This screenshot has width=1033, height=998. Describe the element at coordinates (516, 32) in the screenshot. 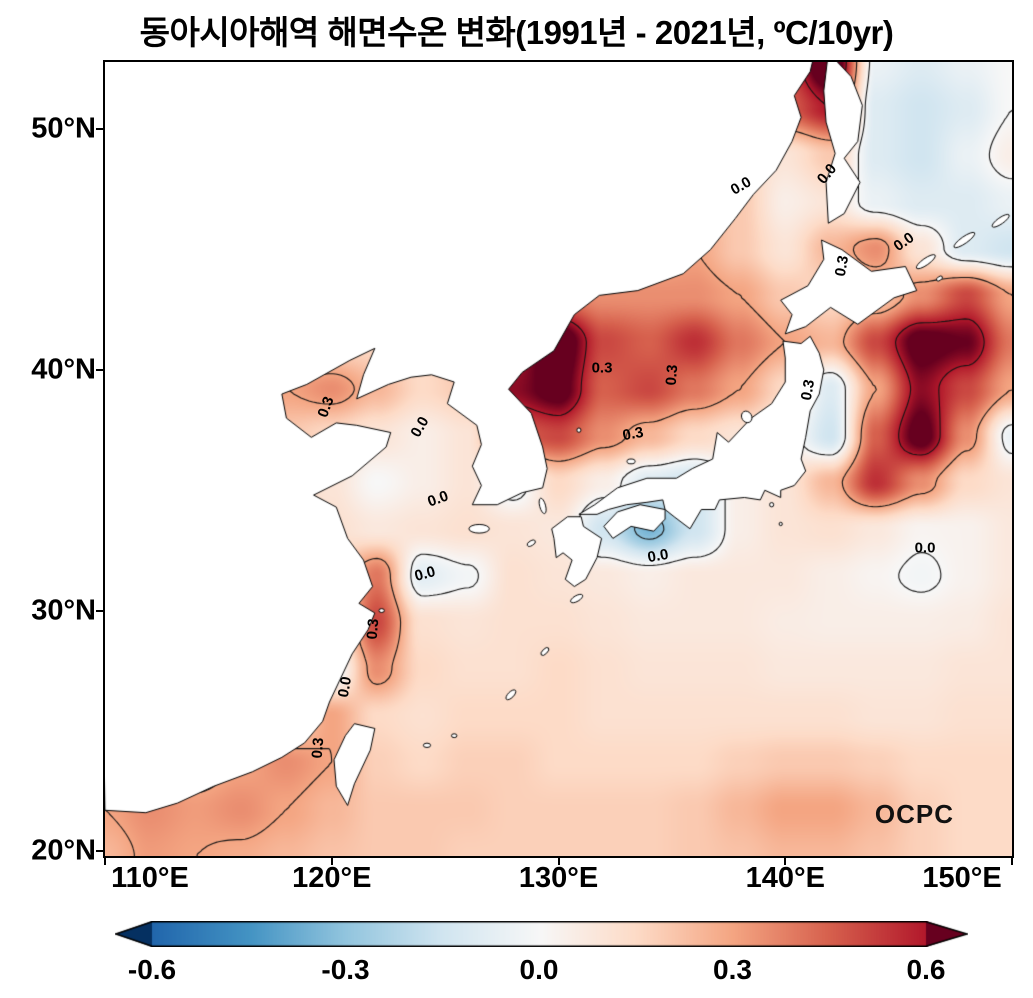

I see `chart-title: 동아시아해역 해면수온 변화(1991년 - 2021년, ºC/10yr)` at that location.